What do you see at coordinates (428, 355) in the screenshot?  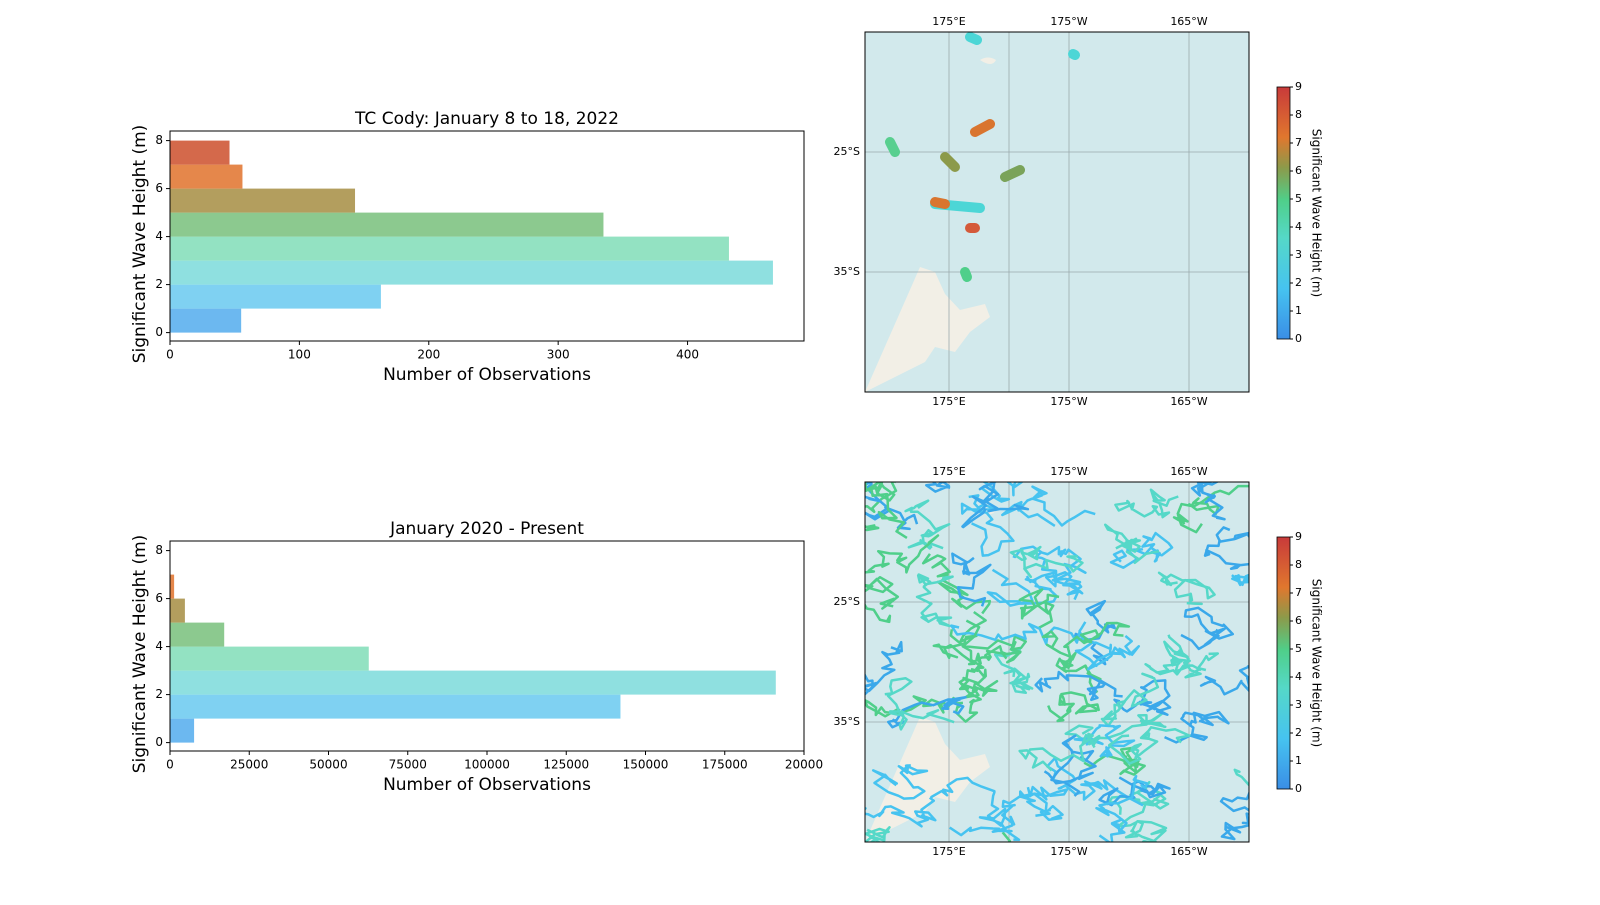 I see `x-tick-label: 200` at bounding box center [428, 355].